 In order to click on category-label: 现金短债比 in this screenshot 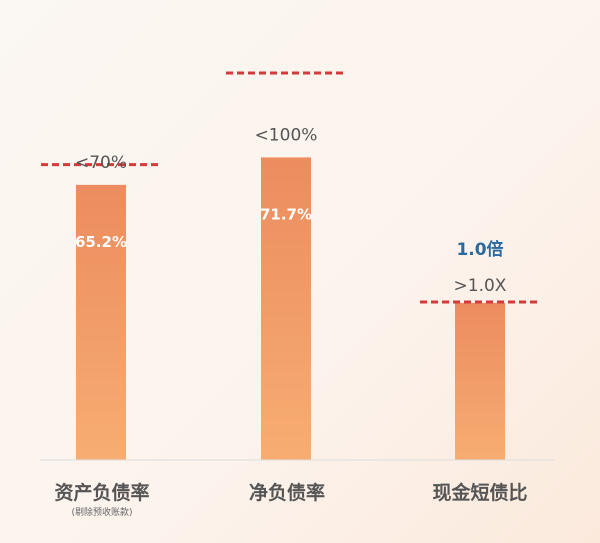, I will do `click(480, 493)`.